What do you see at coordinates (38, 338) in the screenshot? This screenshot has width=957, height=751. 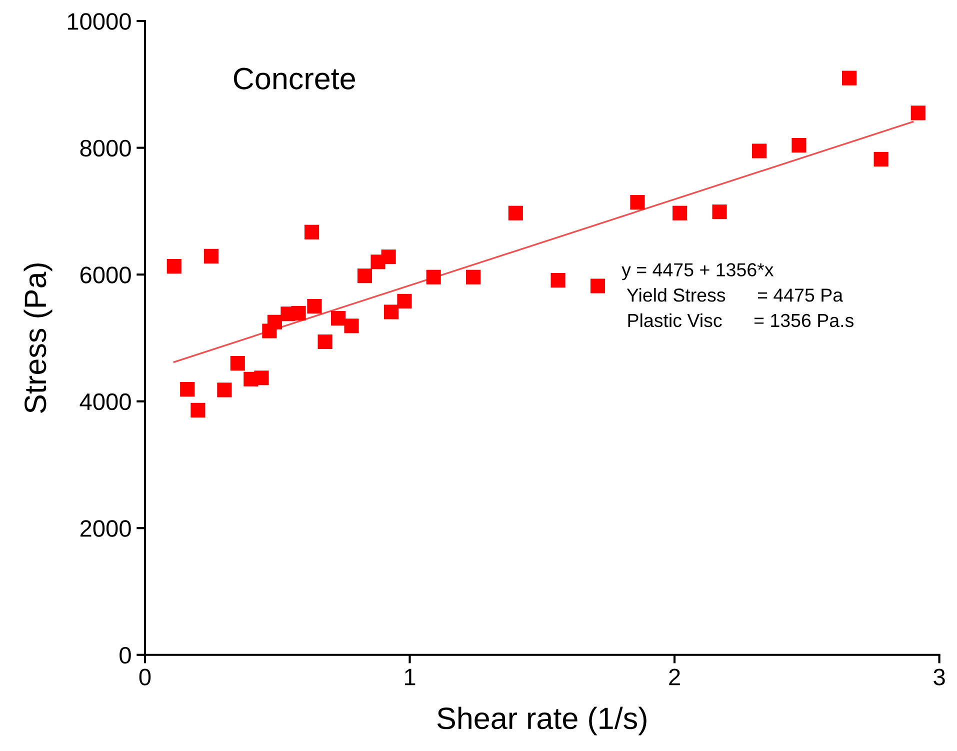 I see `y-axis-title: Stress (Pa)` at bounding box center [38, 338].